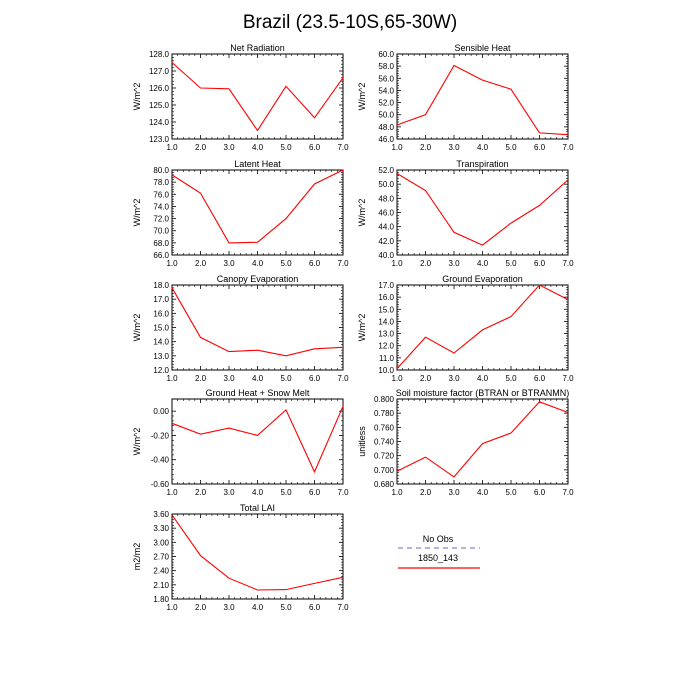  I want to click on transpiration-ytick-label: 46.0, so click(386, 213).